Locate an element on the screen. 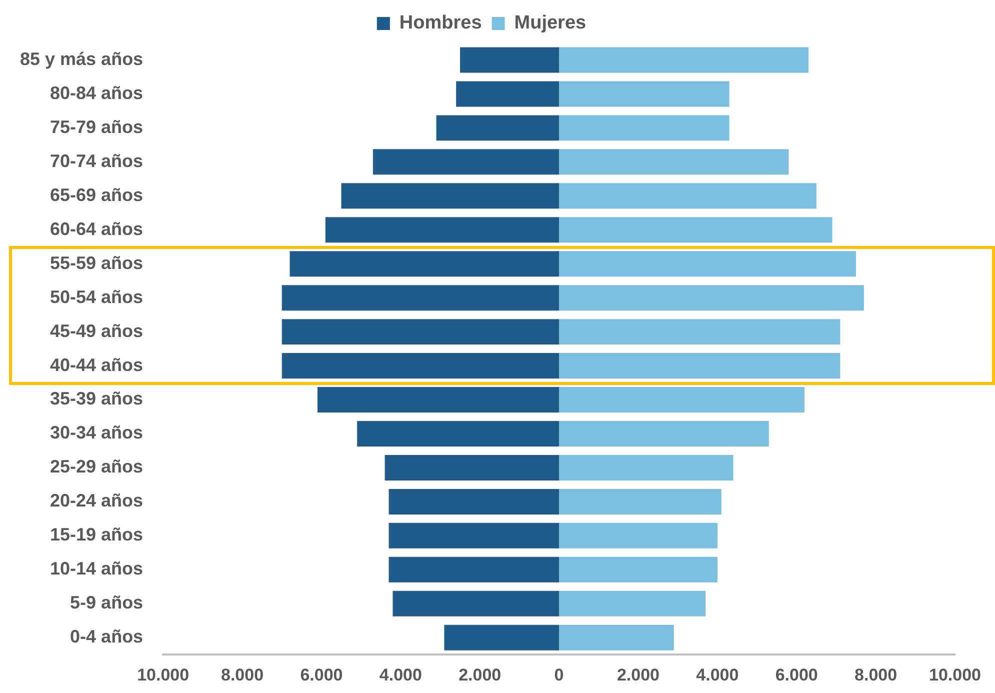 The width and height of the screenshot is (995, 693). y-tick-label: 10-14 años is located at coordinates (97, 568).